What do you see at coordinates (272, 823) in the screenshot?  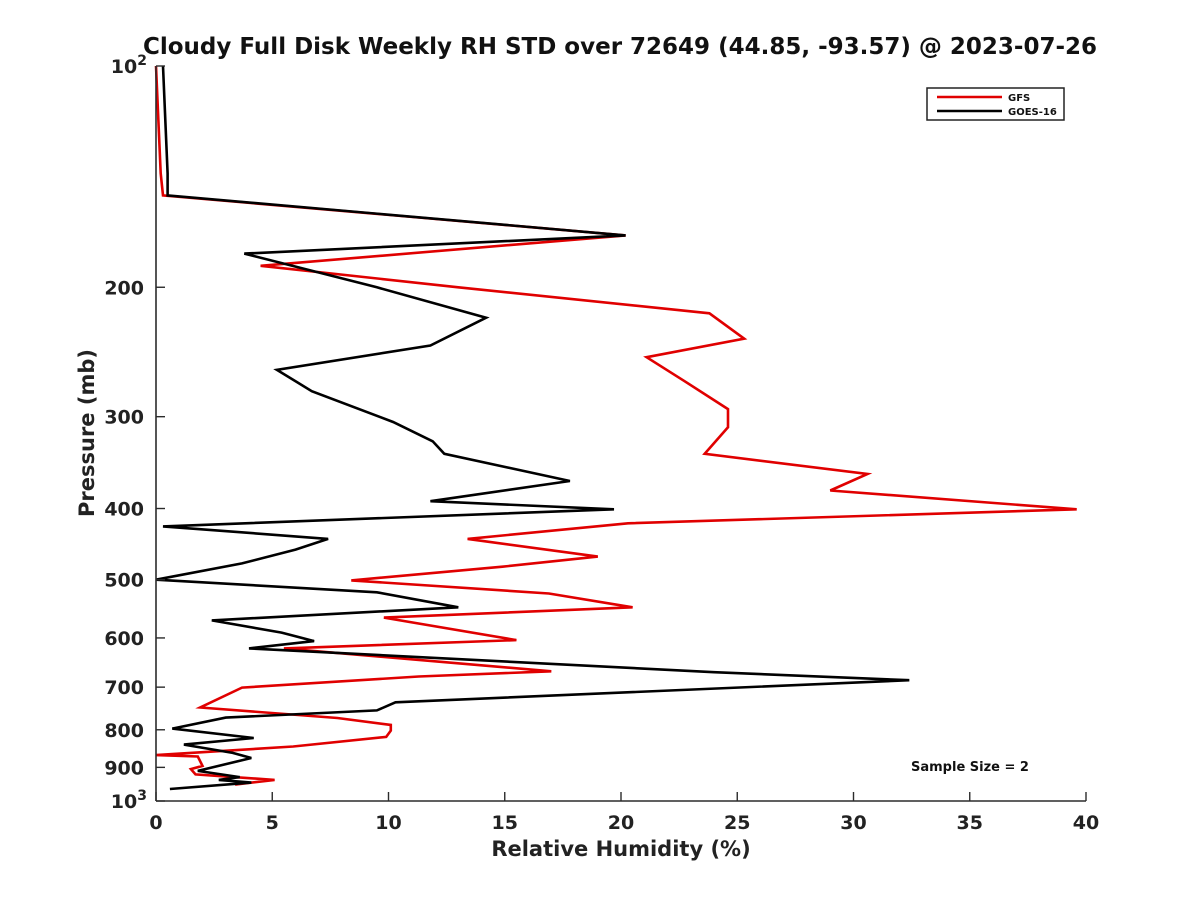 I see `x-tick-label: 5` at bounding box center [272, 823].